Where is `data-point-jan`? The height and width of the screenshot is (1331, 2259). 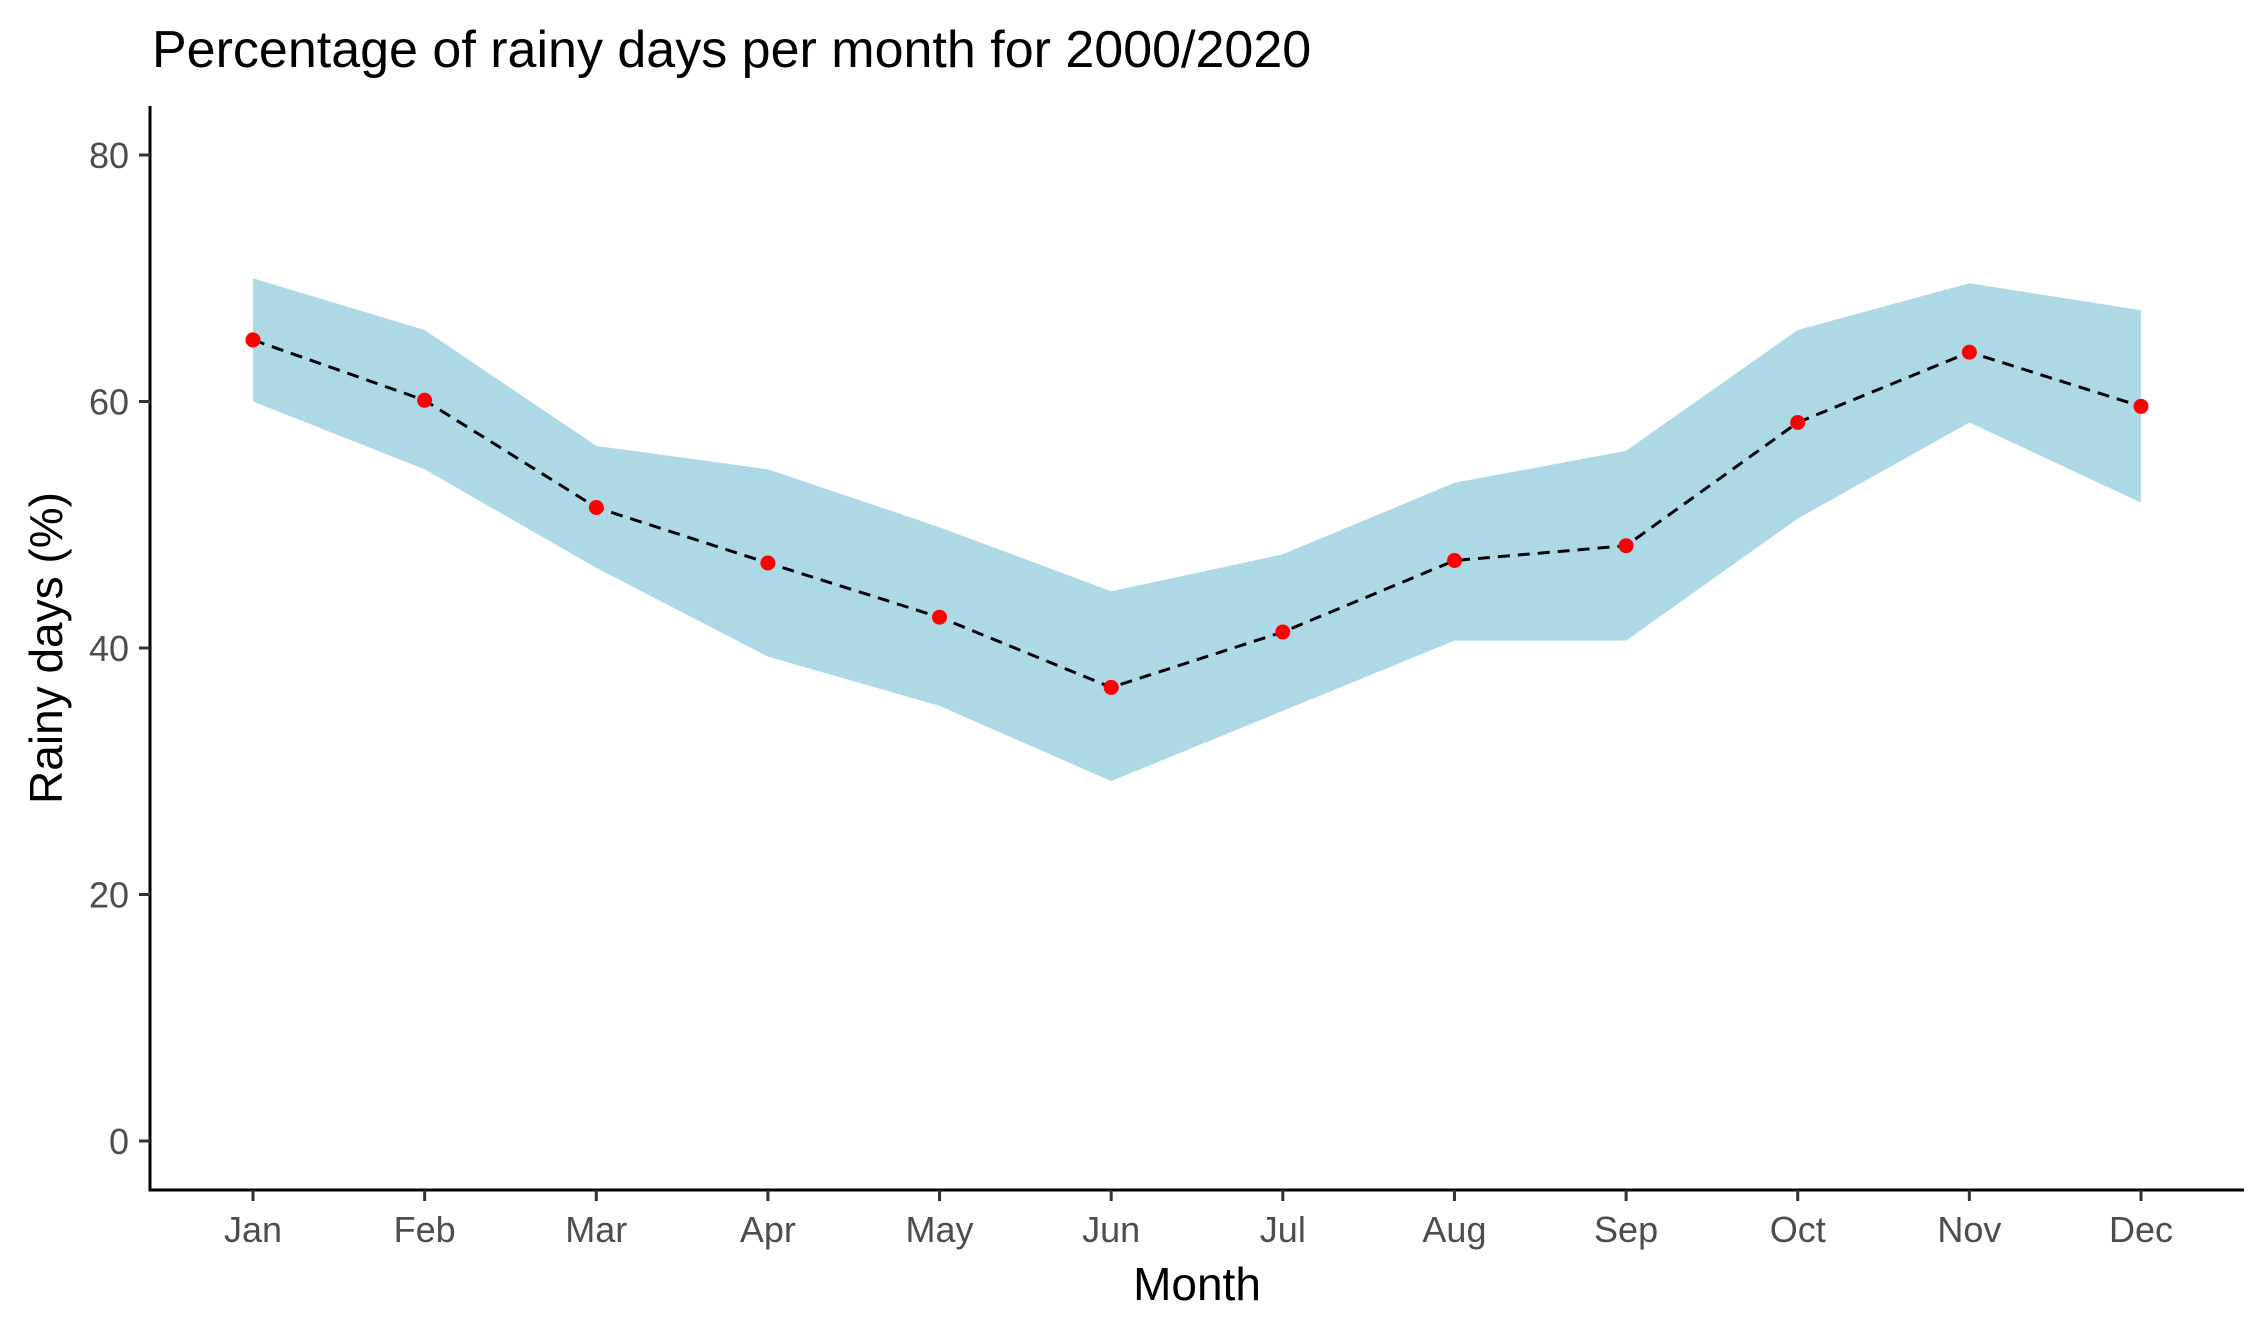
data-point-jan is located at coordinates (253, 340).